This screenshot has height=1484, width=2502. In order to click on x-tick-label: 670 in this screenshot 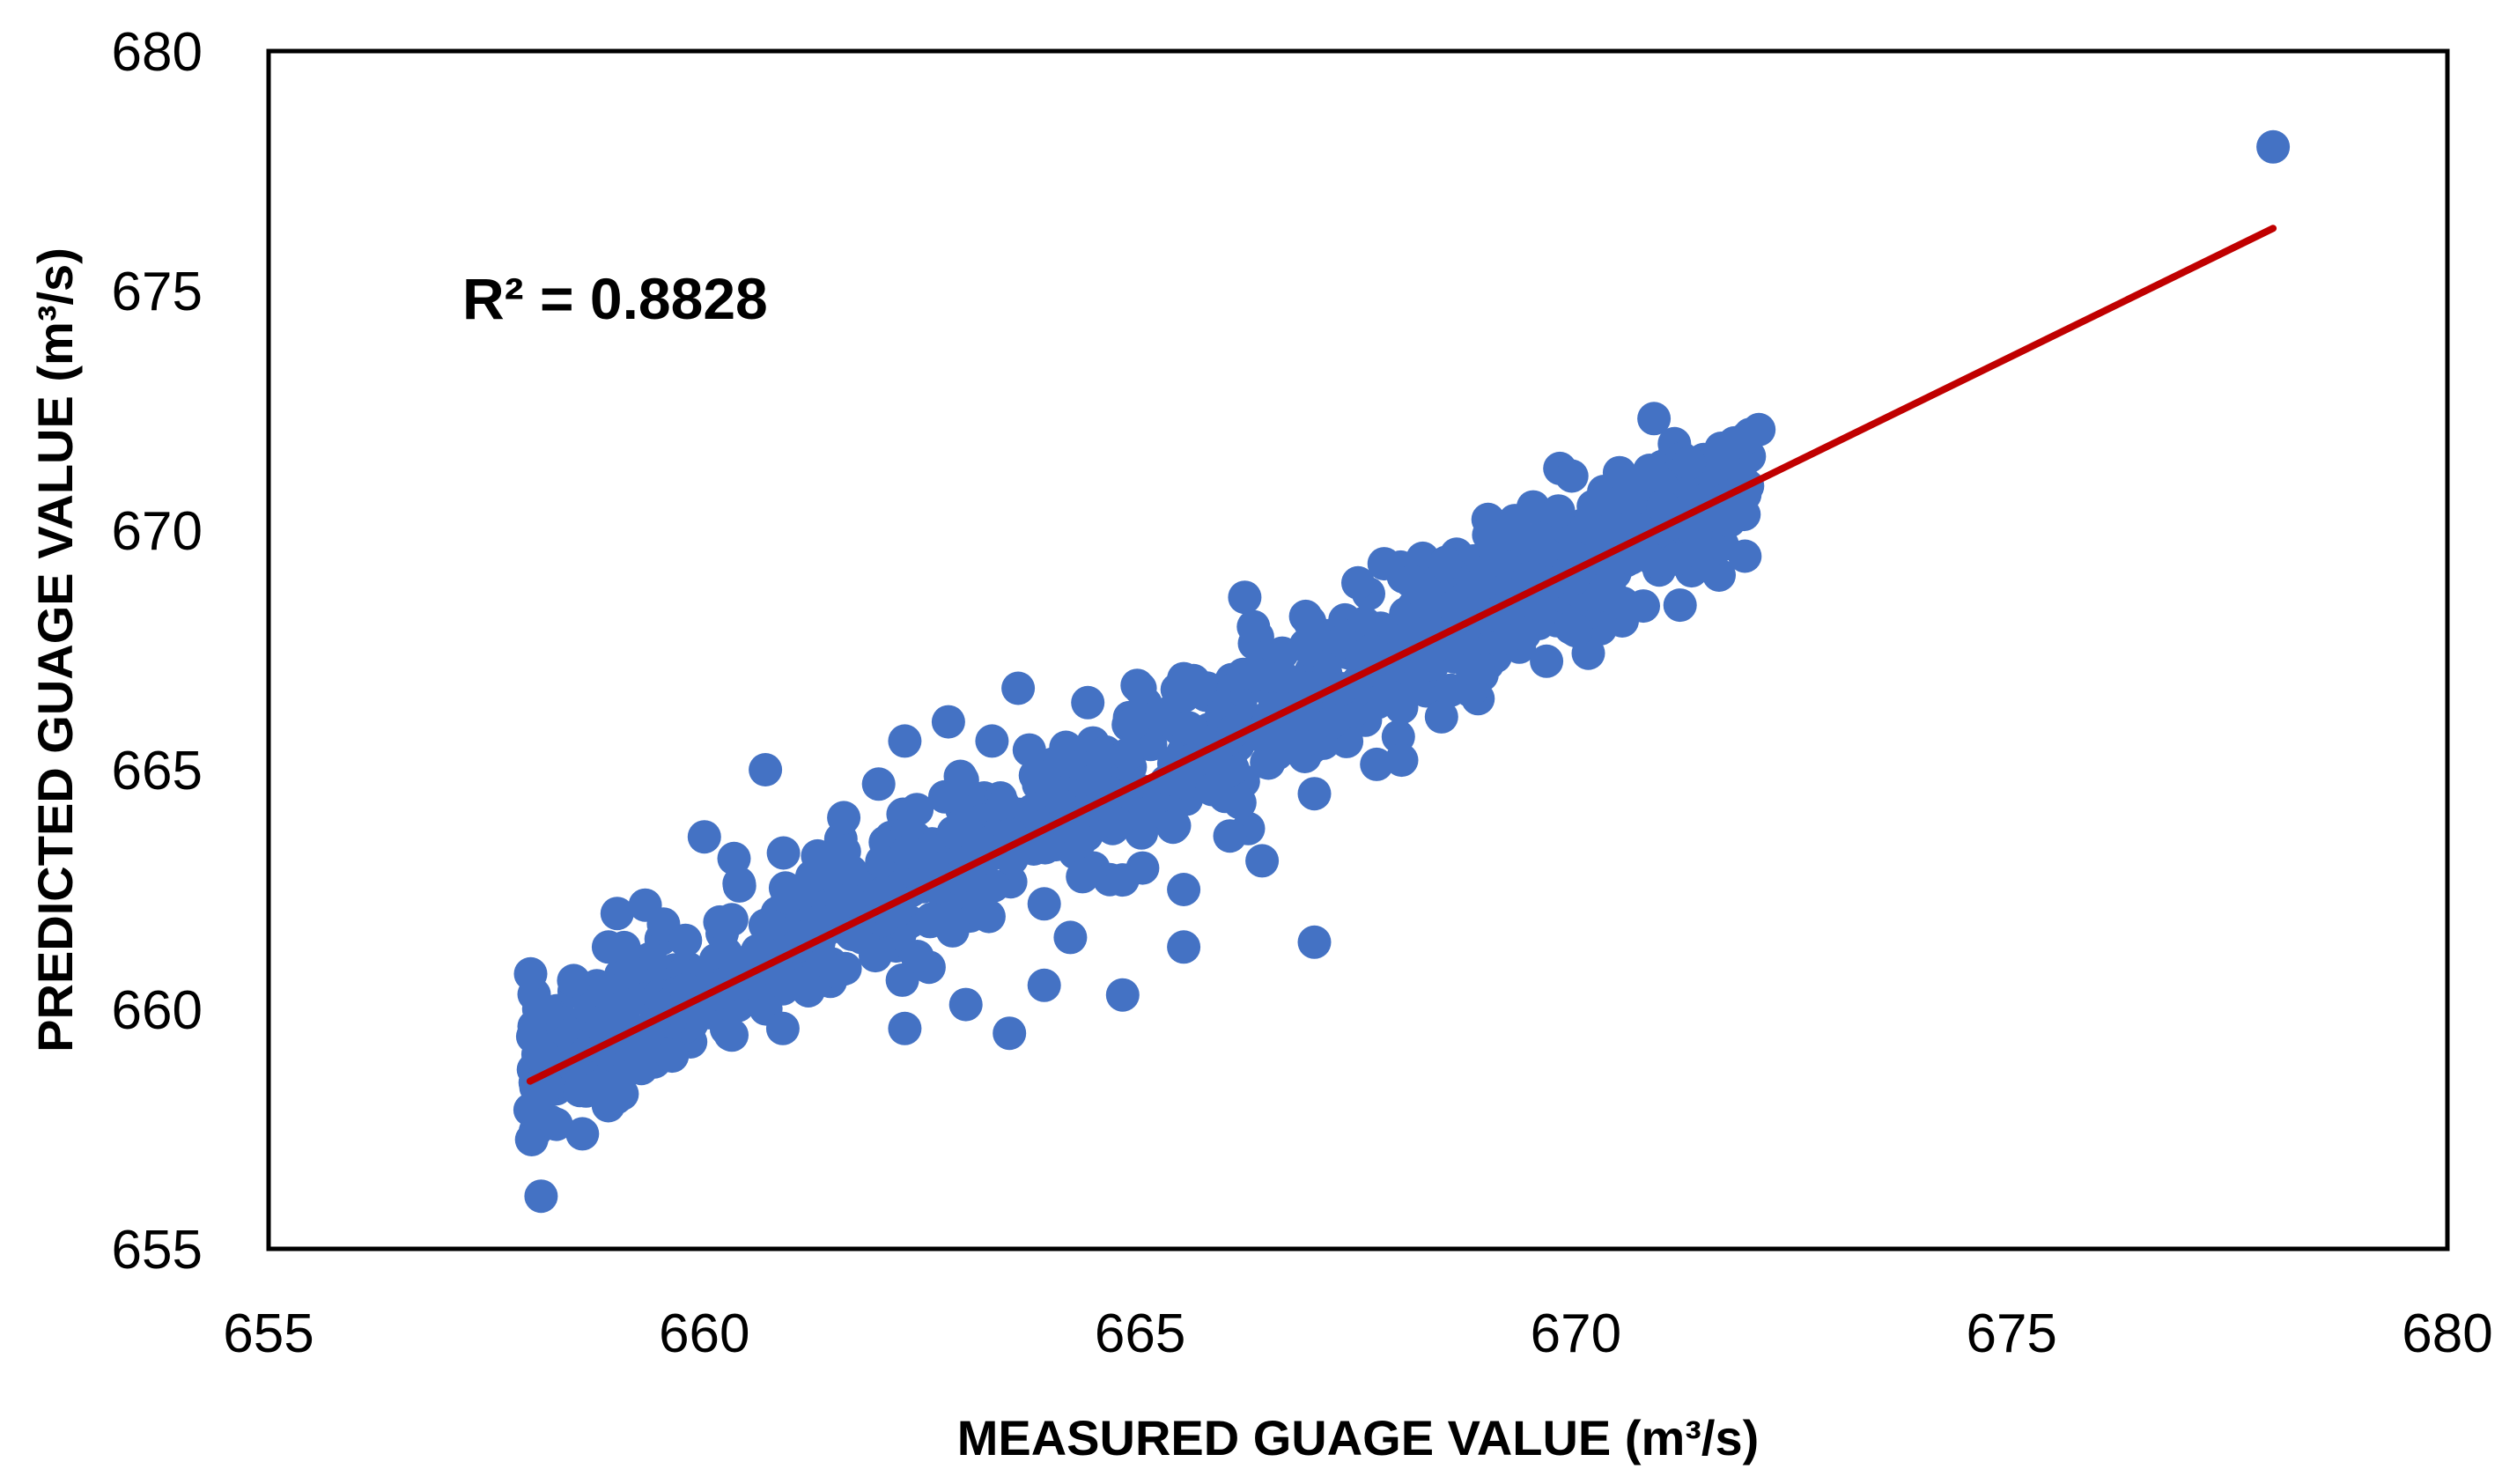, I will do `click(1576, 1333)`.